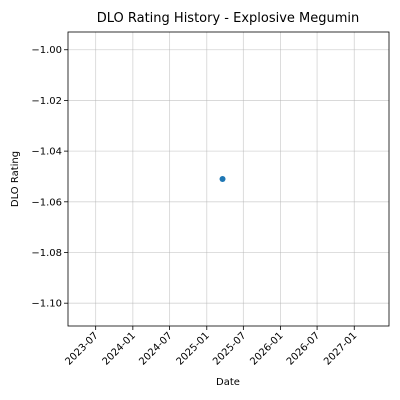 This screenshot has width=400, height=400. I want to click on y-tick-label: −1.08, so click(46, 253).